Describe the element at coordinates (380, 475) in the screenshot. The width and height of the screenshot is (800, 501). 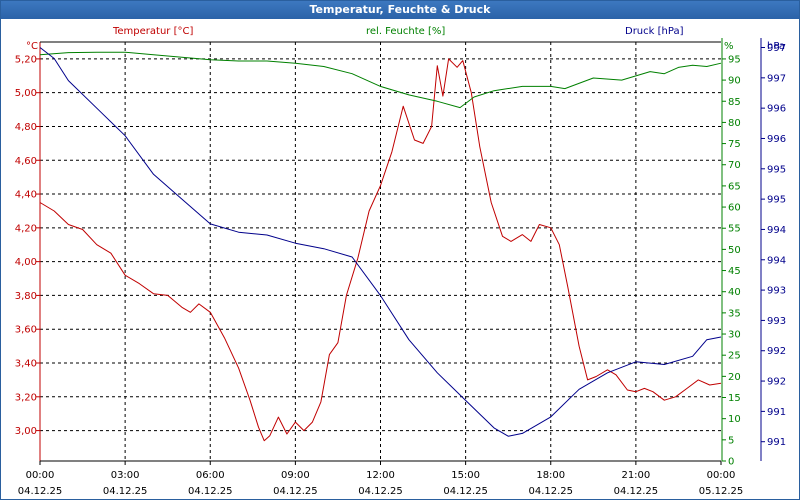
I see `x-tick-time-label: 12:00` at that location.